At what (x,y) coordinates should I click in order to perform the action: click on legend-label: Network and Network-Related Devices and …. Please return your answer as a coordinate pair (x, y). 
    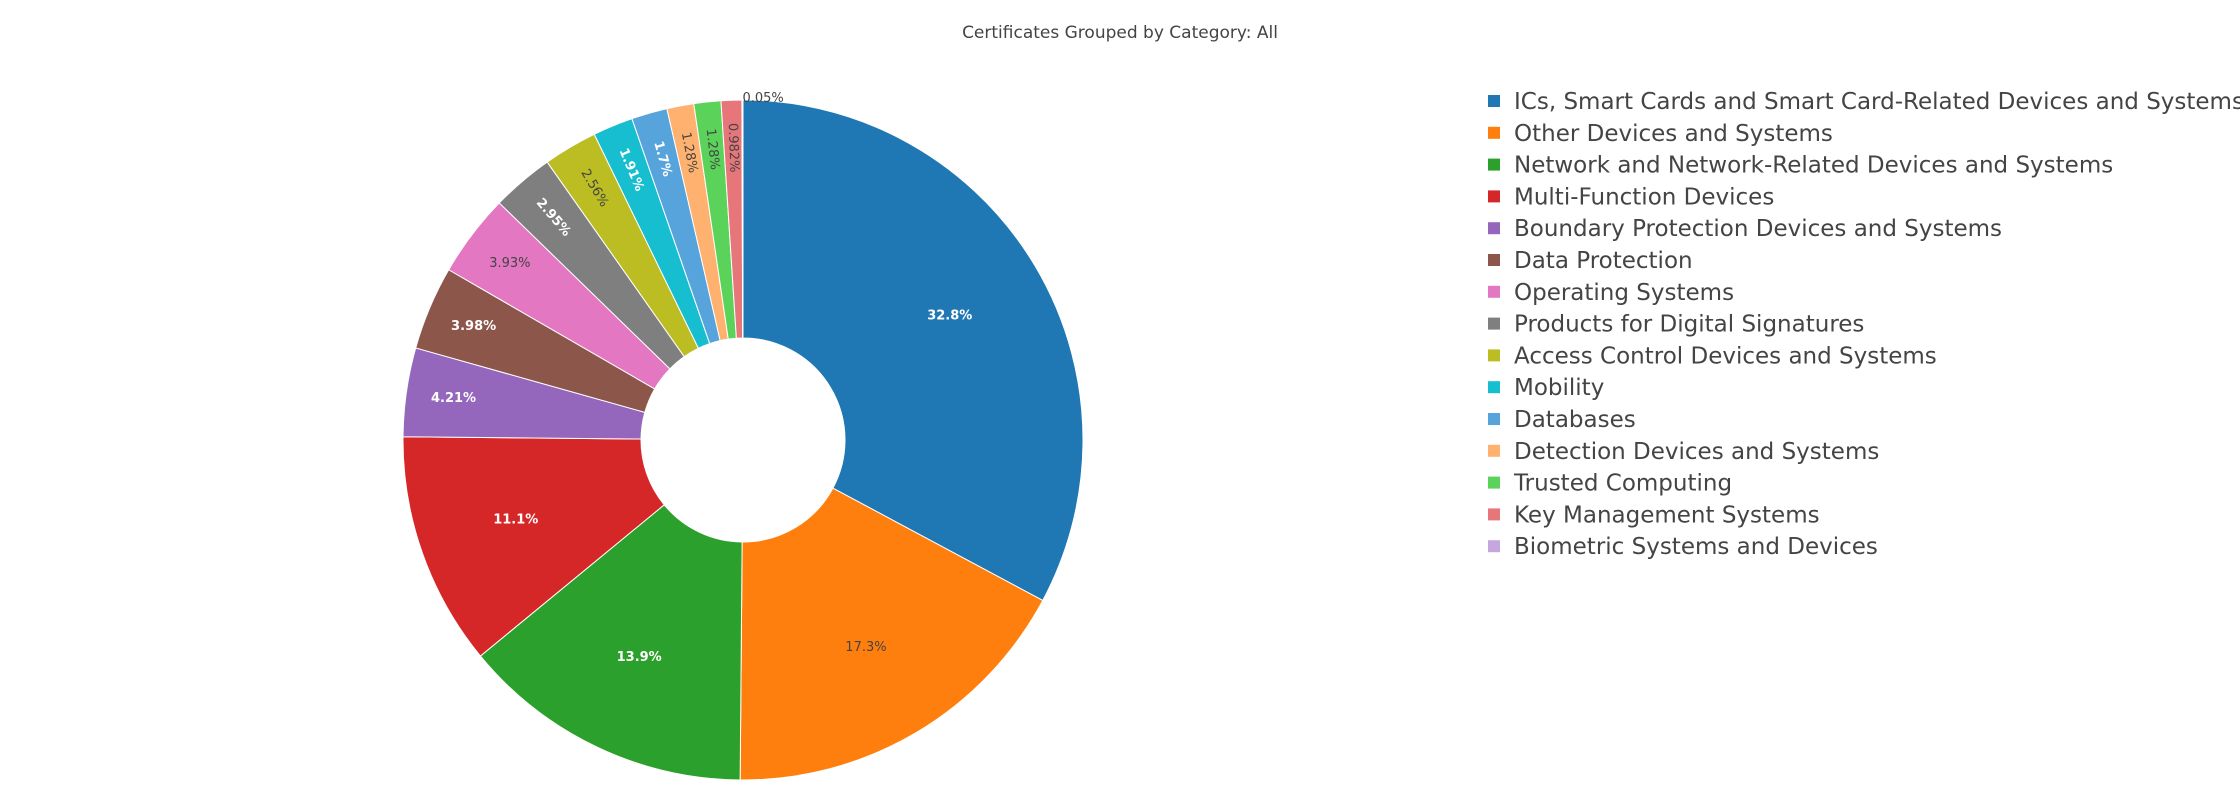
    Looking at the image, I should click on (1813, 166).